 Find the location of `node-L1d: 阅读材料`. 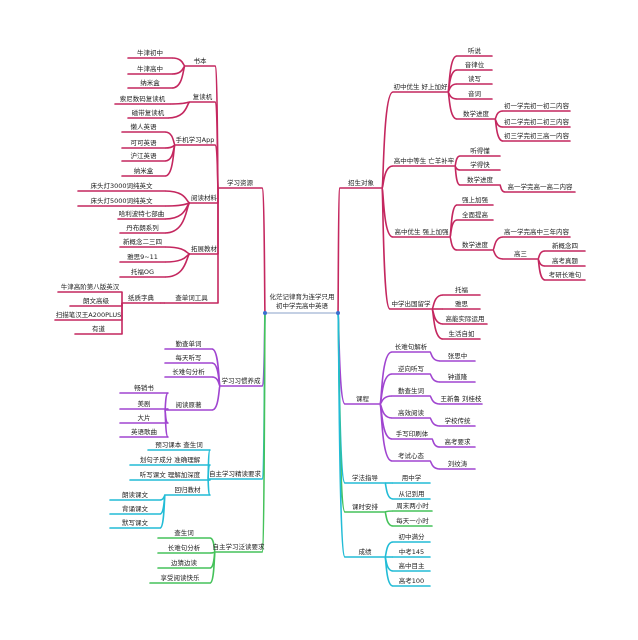

node-L1d: 阅读材料 is located at coordinates (204, 198).